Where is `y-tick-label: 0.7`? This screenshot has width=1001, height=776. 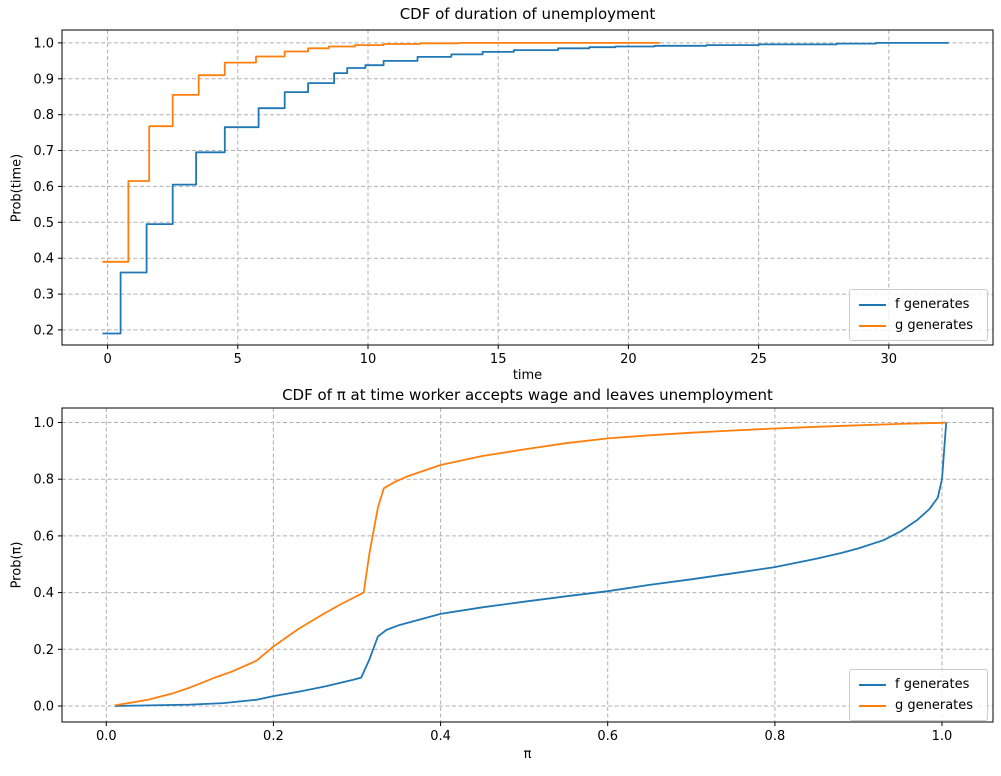
y-tick-label: 0.7 is located at coordinates (43, 151).